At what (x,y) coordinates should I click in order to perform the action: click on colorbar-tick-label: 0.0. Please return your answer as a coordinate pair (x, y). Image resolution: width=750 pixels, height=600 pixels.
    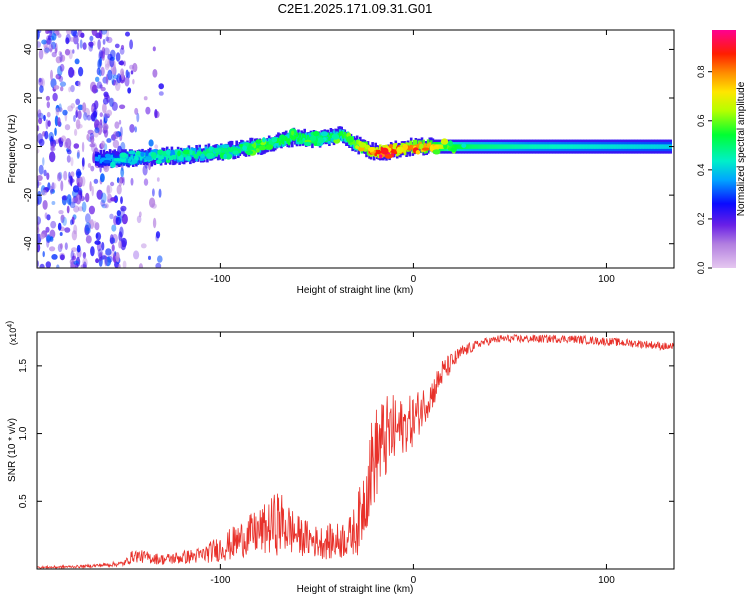
    Looking at the image, I should click on (701, 268).